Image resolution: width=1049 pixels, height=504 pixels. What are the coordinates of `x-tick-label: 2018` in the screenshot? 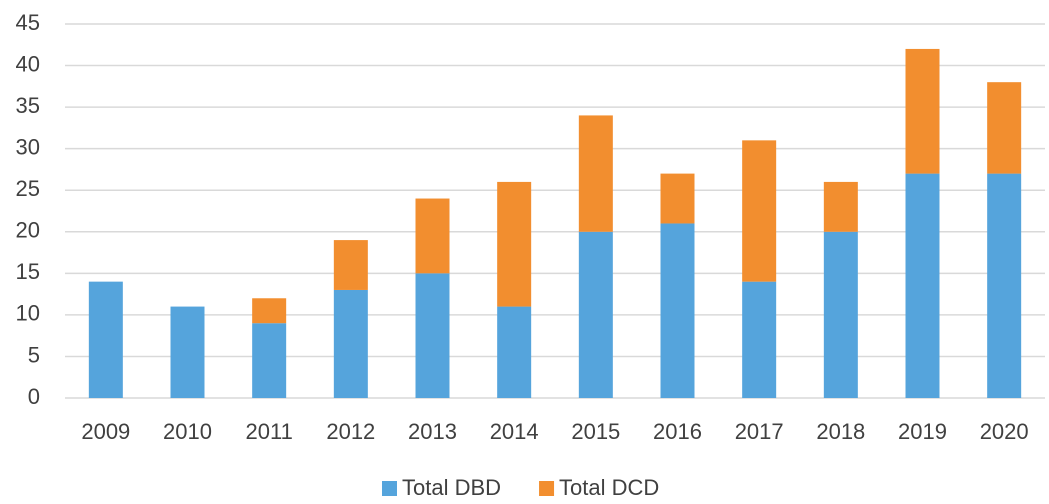 It's located at (840, 431).